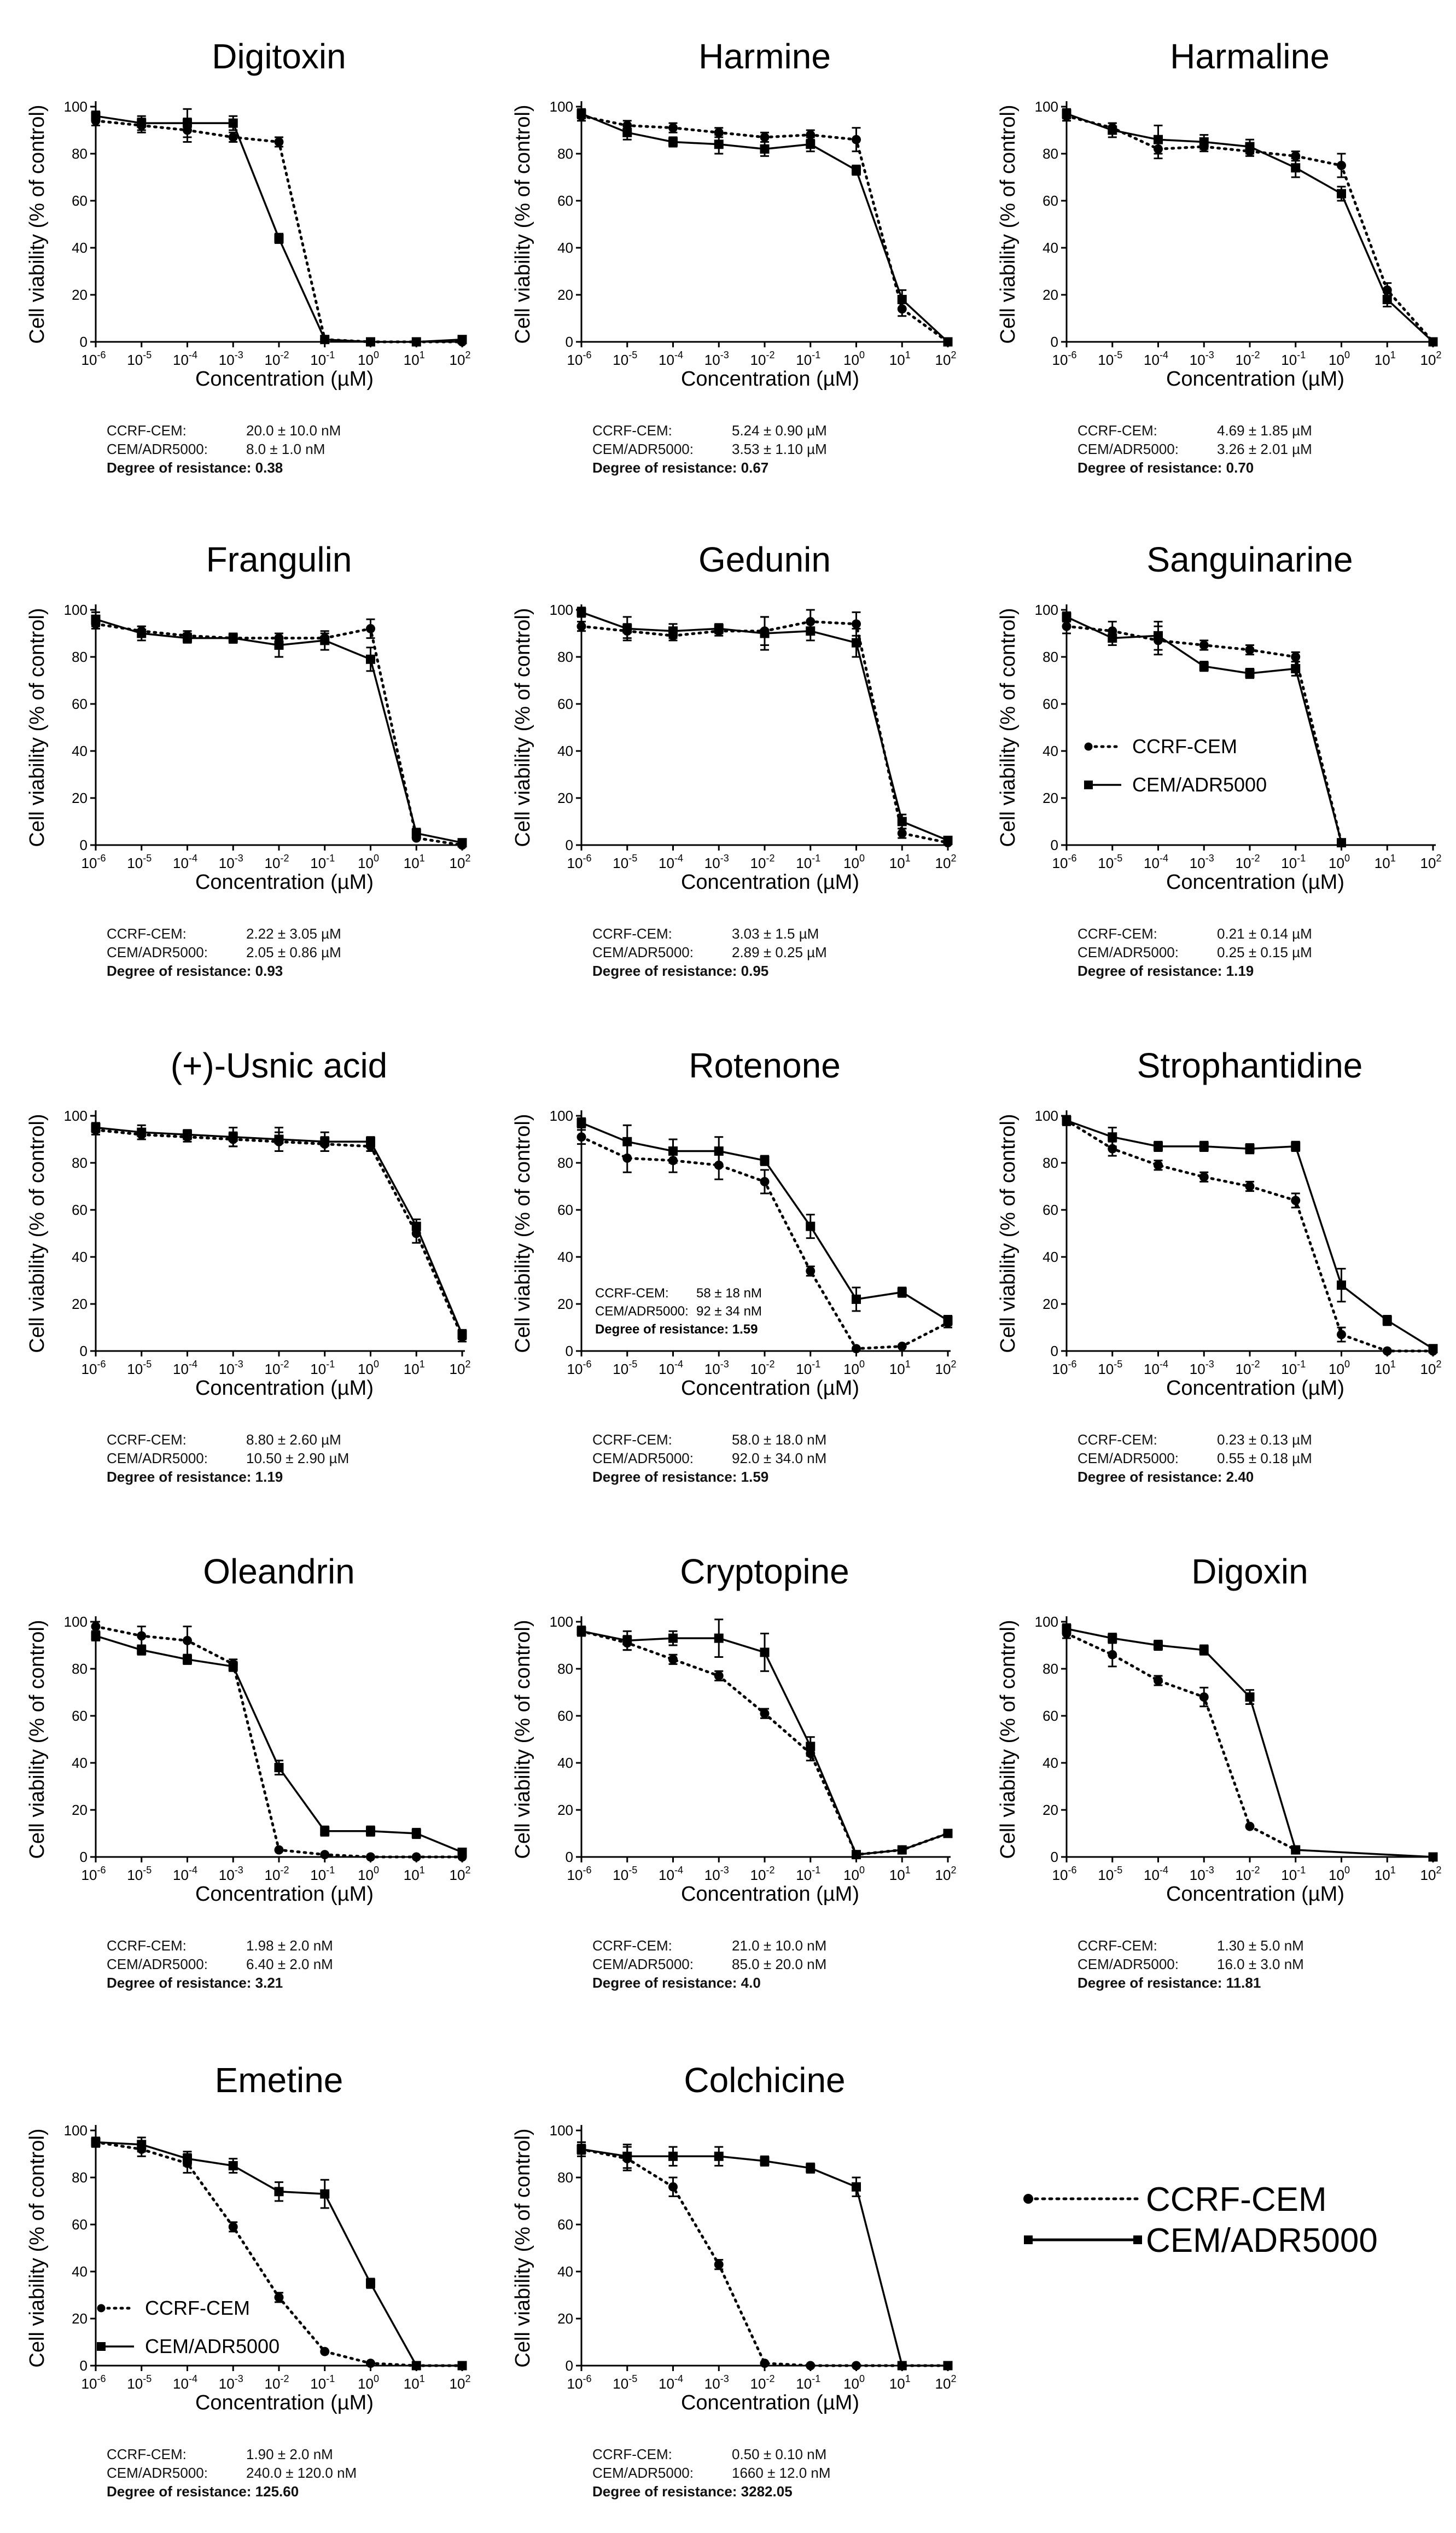  What do you see at coordinates (1255, 379) in the screenshot?
I see `x-axis-label: Concentration (µM)` at bounding box center [1255, 379].